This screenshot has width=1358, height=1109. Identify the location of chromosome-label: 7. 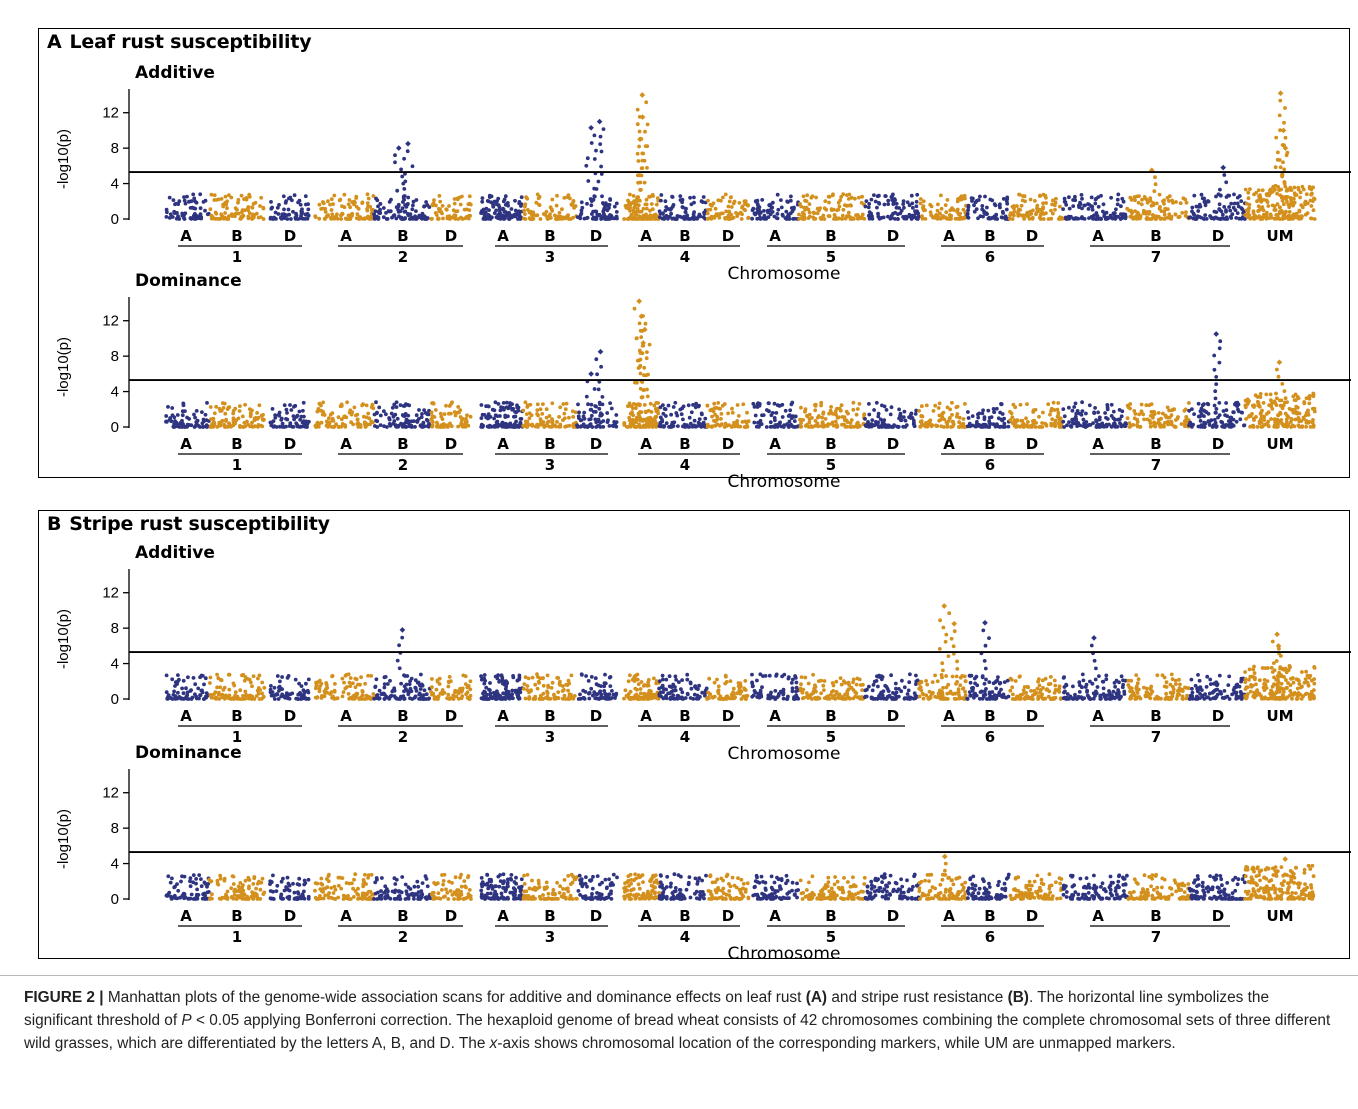
(1156, 257).